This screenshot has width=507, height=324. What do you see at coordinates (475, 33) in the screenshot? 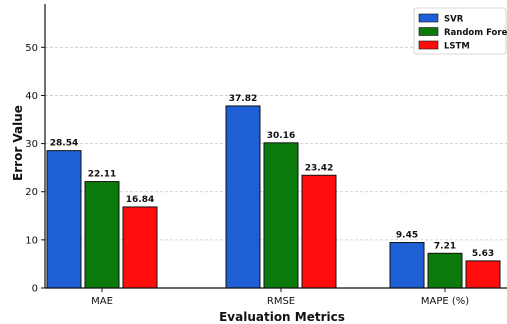
I see `legend-label: Random Forest` at bounding box center [475, 33].